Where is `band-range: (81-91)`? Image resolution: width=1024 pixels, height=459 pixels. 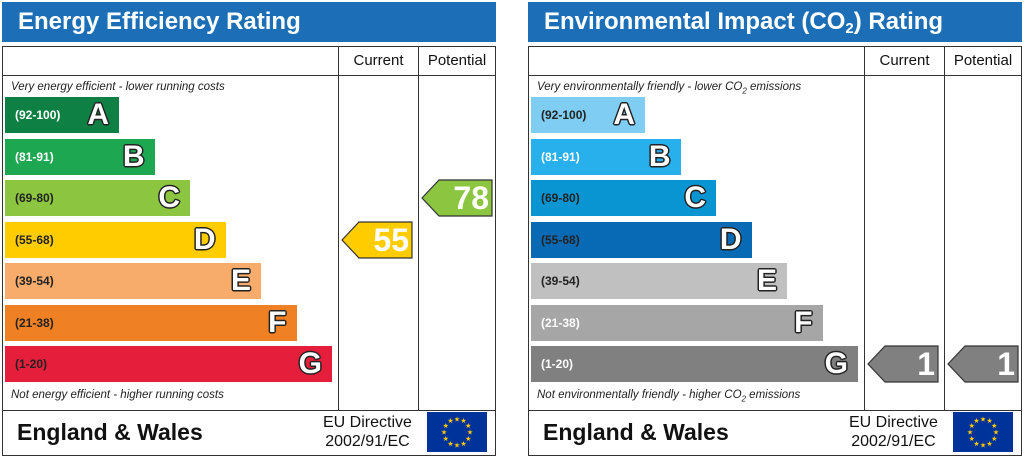
band-range: (81-91) is located at coordinates (34, 156).